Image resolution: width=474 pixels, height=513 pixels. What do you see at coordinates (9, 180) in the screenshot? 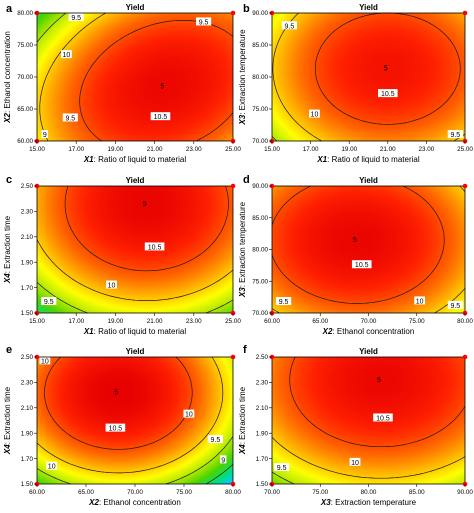
I see `panel-letter: c` at bounding box center [9, 180].